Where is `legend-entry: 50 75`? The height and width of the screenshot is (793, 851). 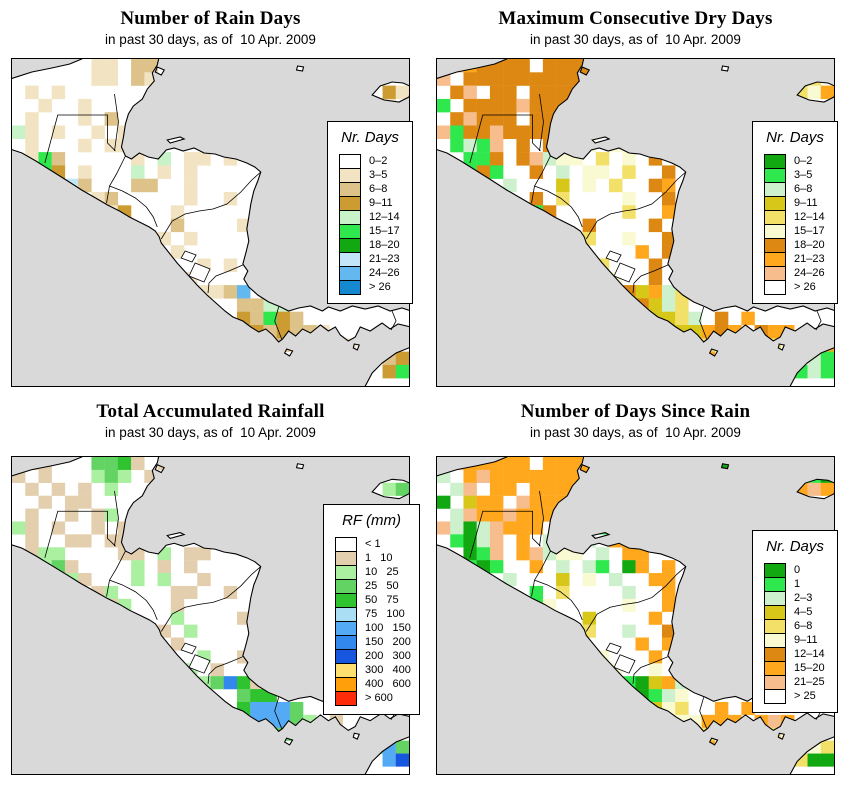 legend-entry: 50 75 is located at coordinates (377, 600).